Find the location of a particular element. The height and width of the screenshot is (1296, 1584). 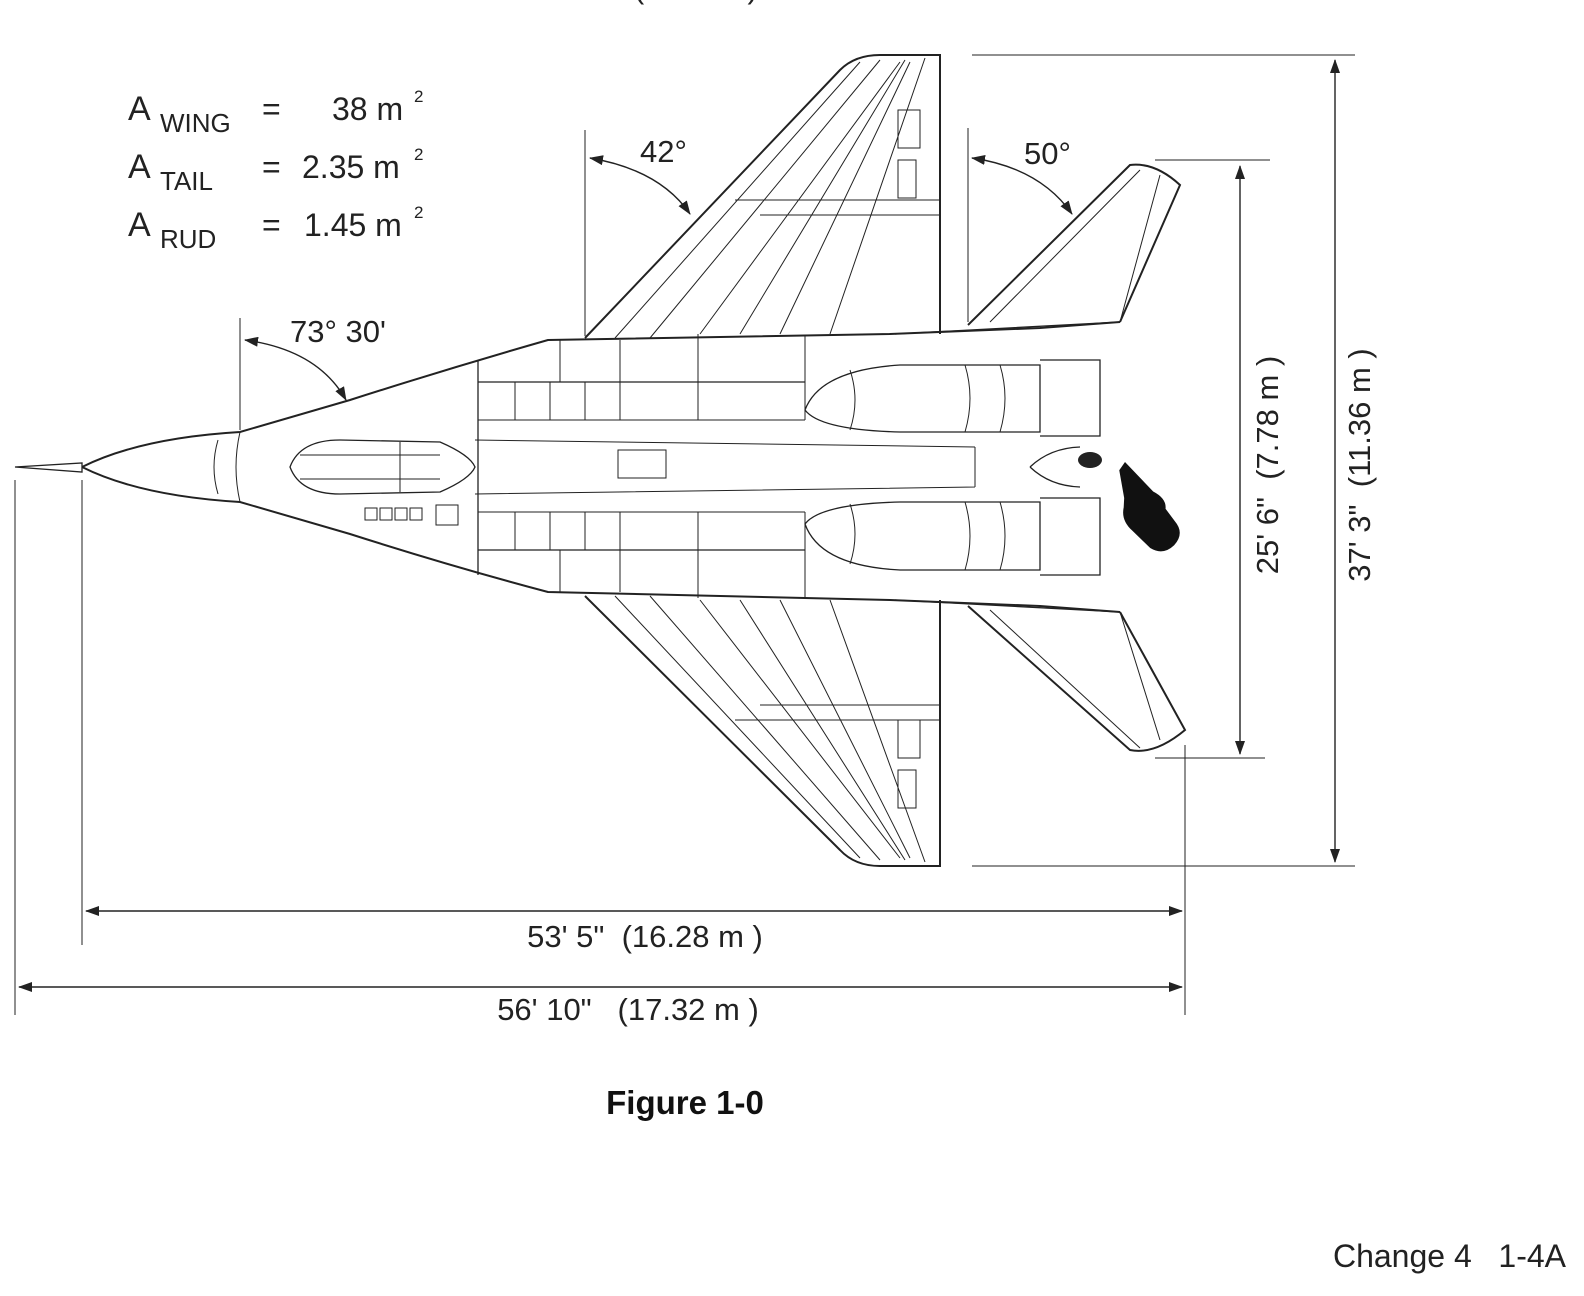

horizontal-tail-upper is located at coordinates (1074, 244).